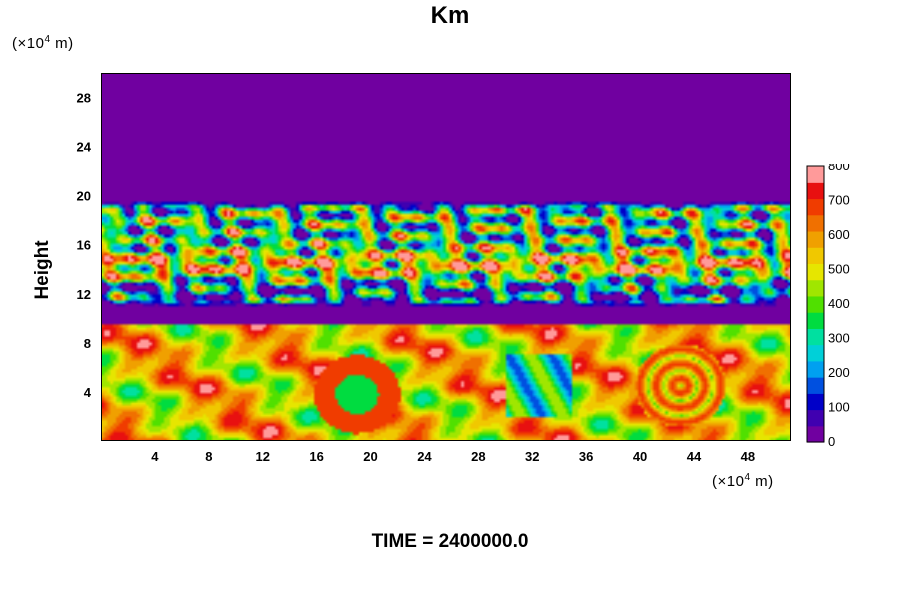 This screenshot has width=900, height=600. What do you see at coordinates (84, 147) in the screenshot?
I see `y-tick-label: 24` at bounding box center [84, 147].